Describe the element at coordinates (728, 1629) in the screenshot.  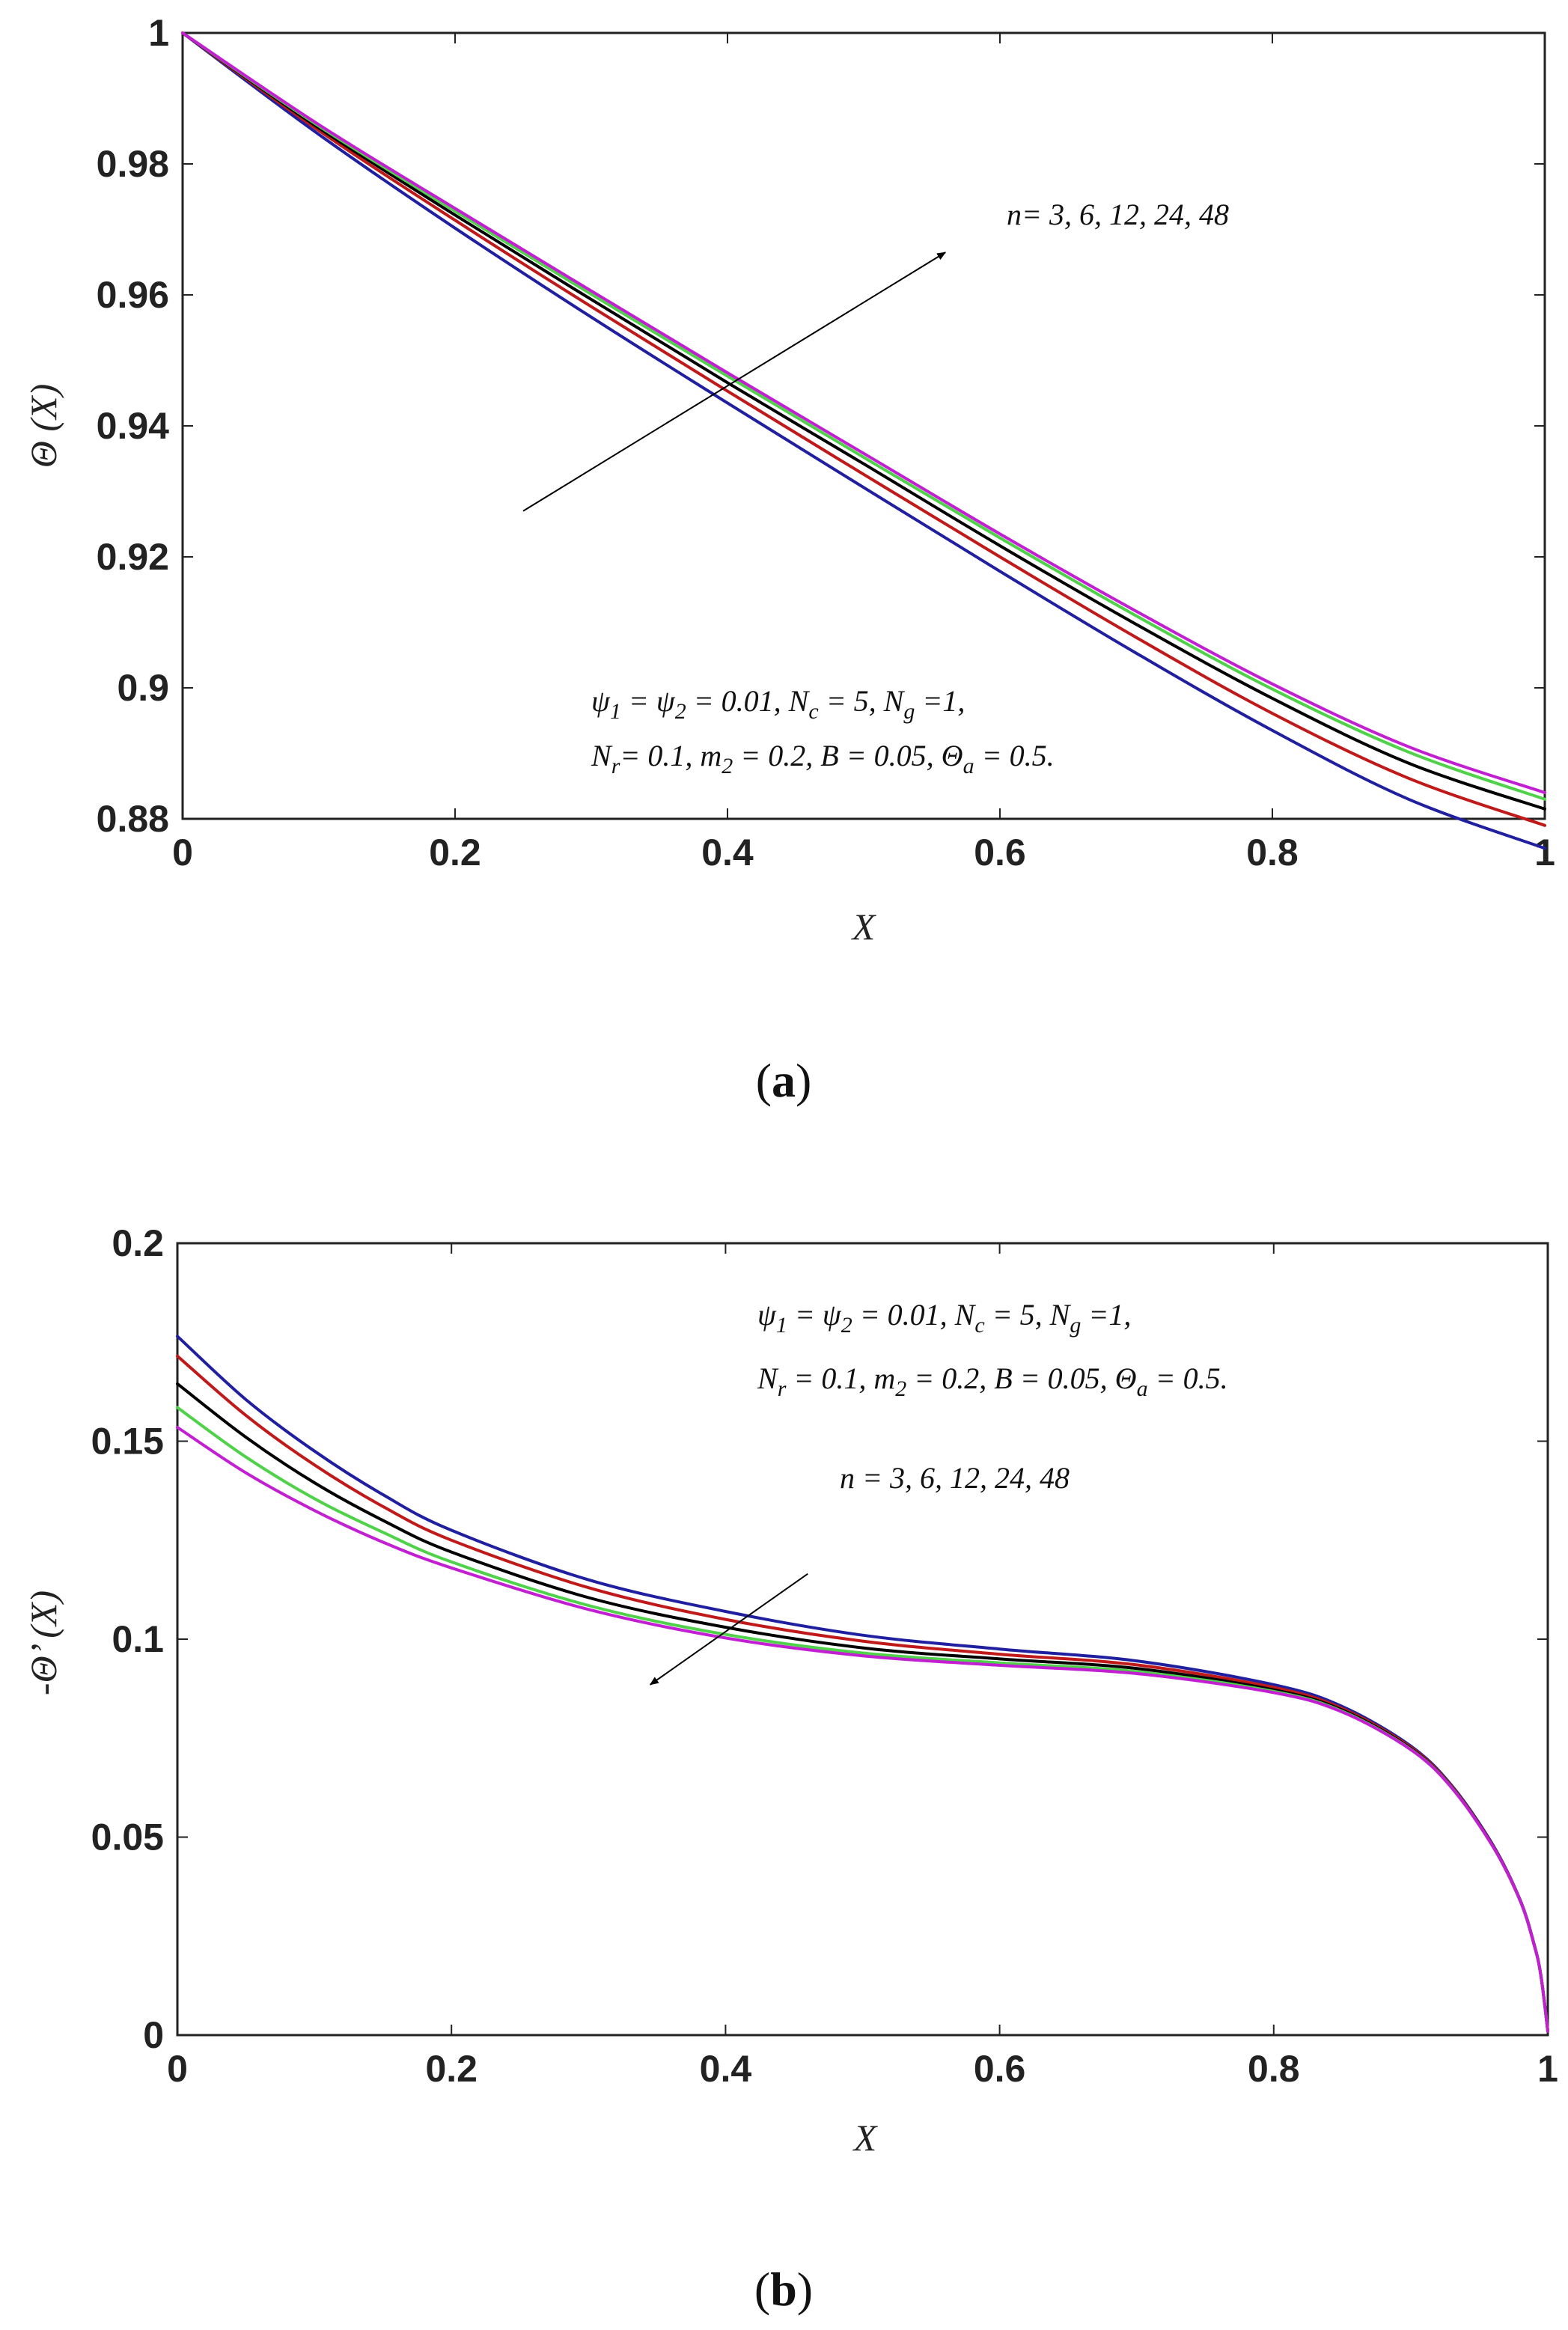
I see `trend-arrow-b` at that location.